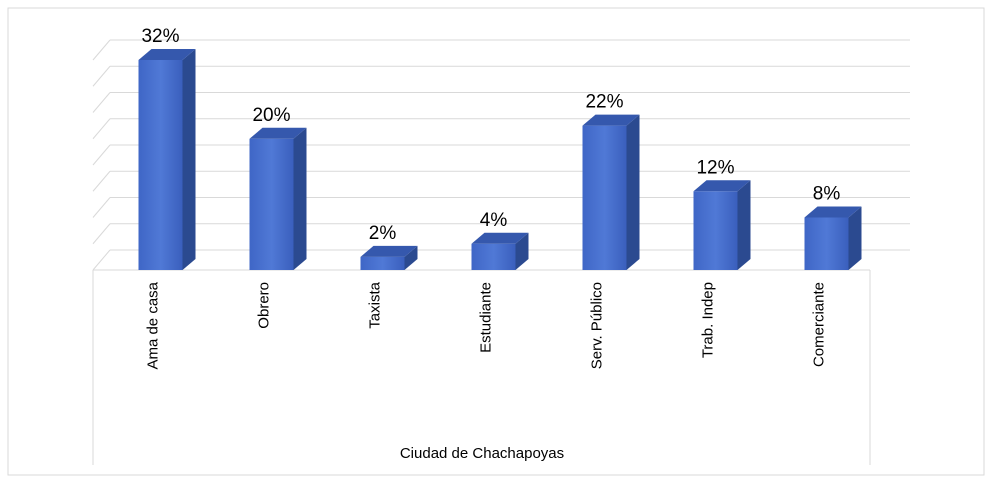 This screenshot has height=483, width=992. What do you see at coordinates (482, 453) in the screenshot?
I see `x-axis-title: Ciudad de Chachapoyas` at bounding box center [482, 453].